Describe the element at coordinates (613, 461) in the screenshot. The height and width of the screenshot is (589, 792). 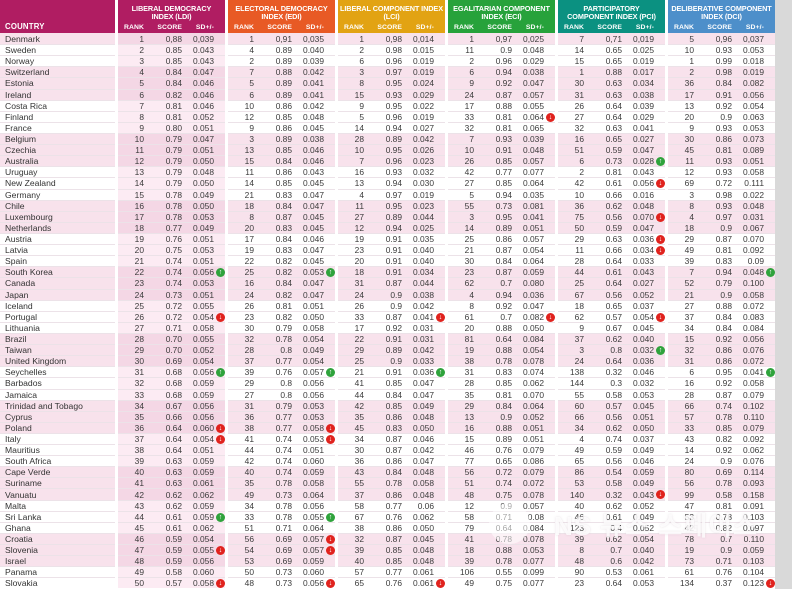
I see `pci-score: 0.56` at that location.